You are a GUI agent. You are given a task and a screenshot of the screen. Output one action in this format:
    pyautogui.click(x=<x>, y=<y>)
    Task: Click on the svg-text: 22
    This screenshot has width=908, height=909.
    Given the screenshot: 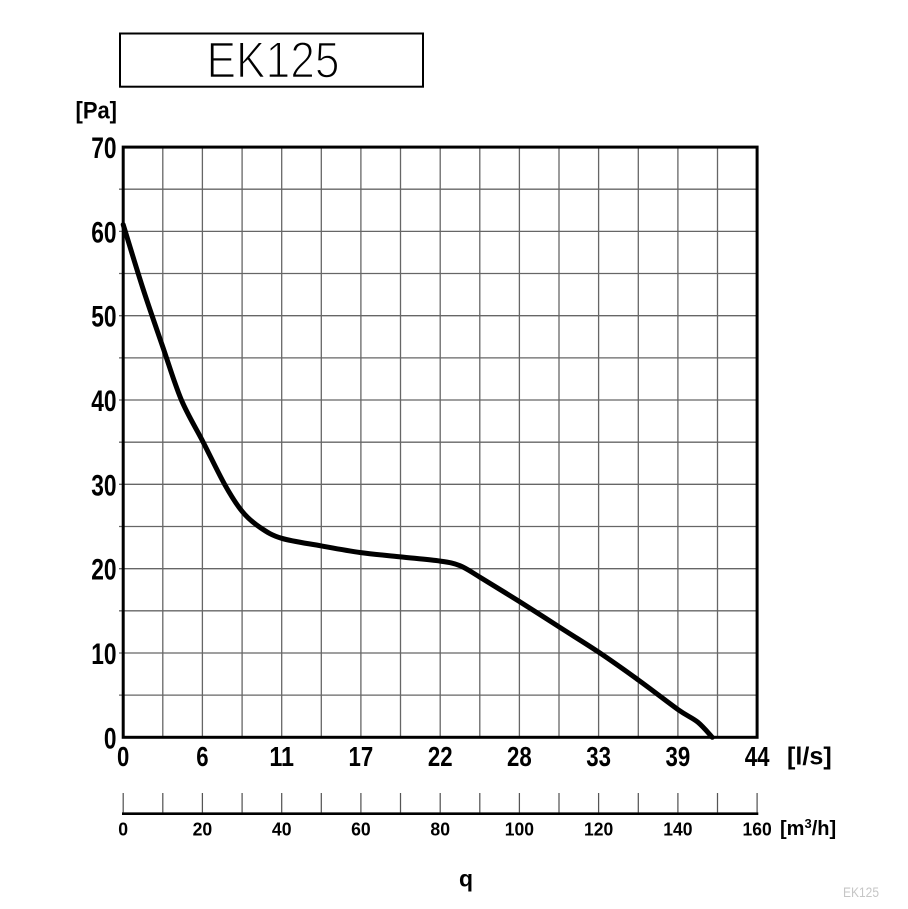 What is the action you would take?
    pyautogui.click(x=440, y=756)
    